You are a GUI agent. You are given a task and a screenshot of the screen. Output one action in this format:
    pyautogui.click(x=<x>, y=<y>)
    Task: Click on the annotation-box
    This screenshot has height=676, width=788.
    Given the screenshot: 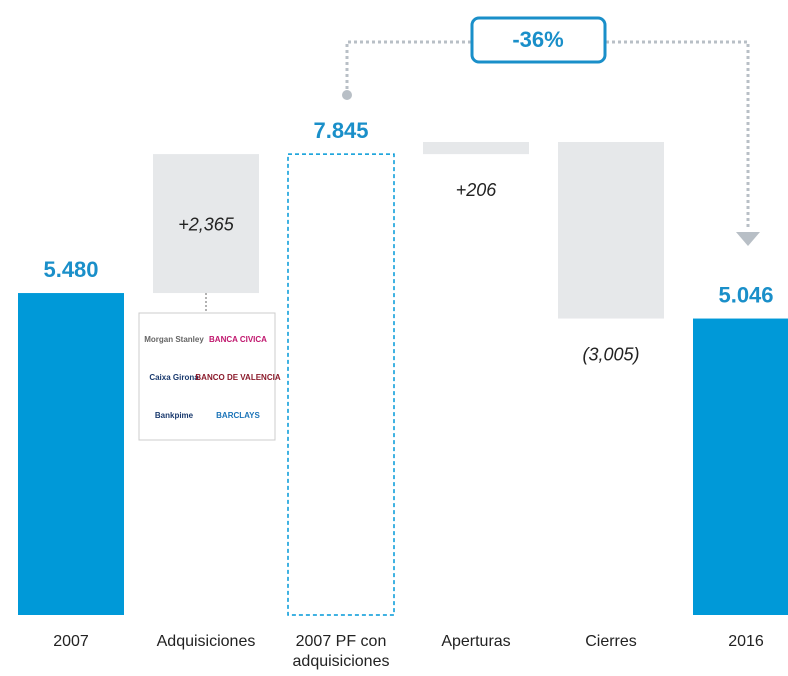 What is the action you would take?
    pyautogui.click(x=538, y=40)
    